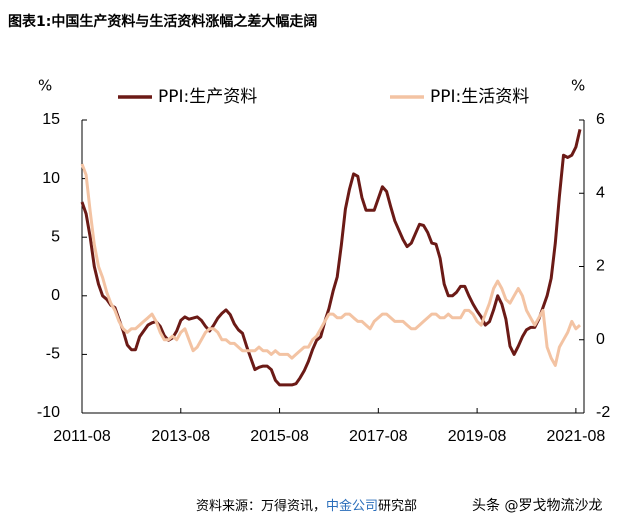 Image resolution: width=640 pixels, height=525 pixels. What do you see at coordinates (51, 178) in the screenshot?
I see `y-tick-label: 10` at bounding box center [51, 178].